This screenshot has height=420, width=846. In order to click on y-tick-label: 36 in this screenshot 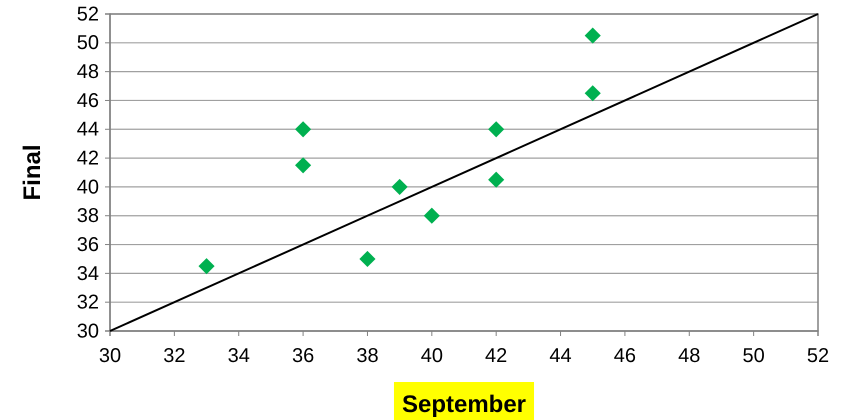, I will do `click(87, 245)`.